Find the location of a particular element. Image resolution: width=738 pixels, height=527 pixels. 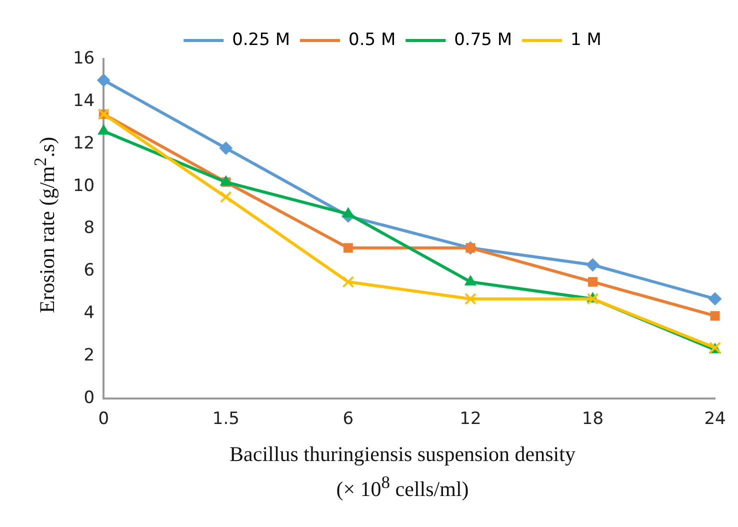

x-tick-label: 0 is located at coordinates (104, 419).